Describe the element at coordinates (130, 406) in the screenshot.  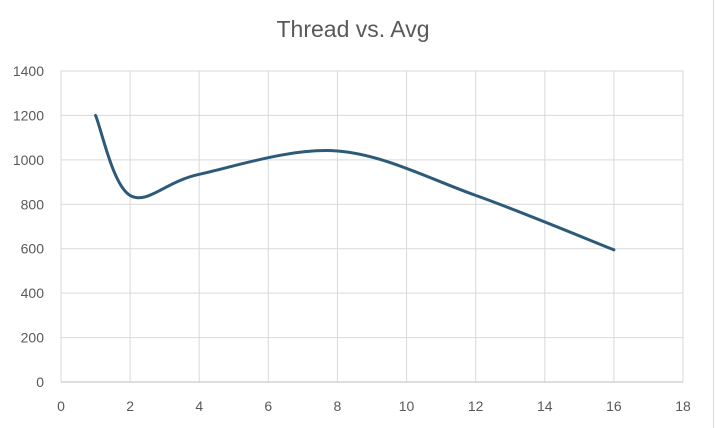
I see `x-tick-label-1: 2` at that location.